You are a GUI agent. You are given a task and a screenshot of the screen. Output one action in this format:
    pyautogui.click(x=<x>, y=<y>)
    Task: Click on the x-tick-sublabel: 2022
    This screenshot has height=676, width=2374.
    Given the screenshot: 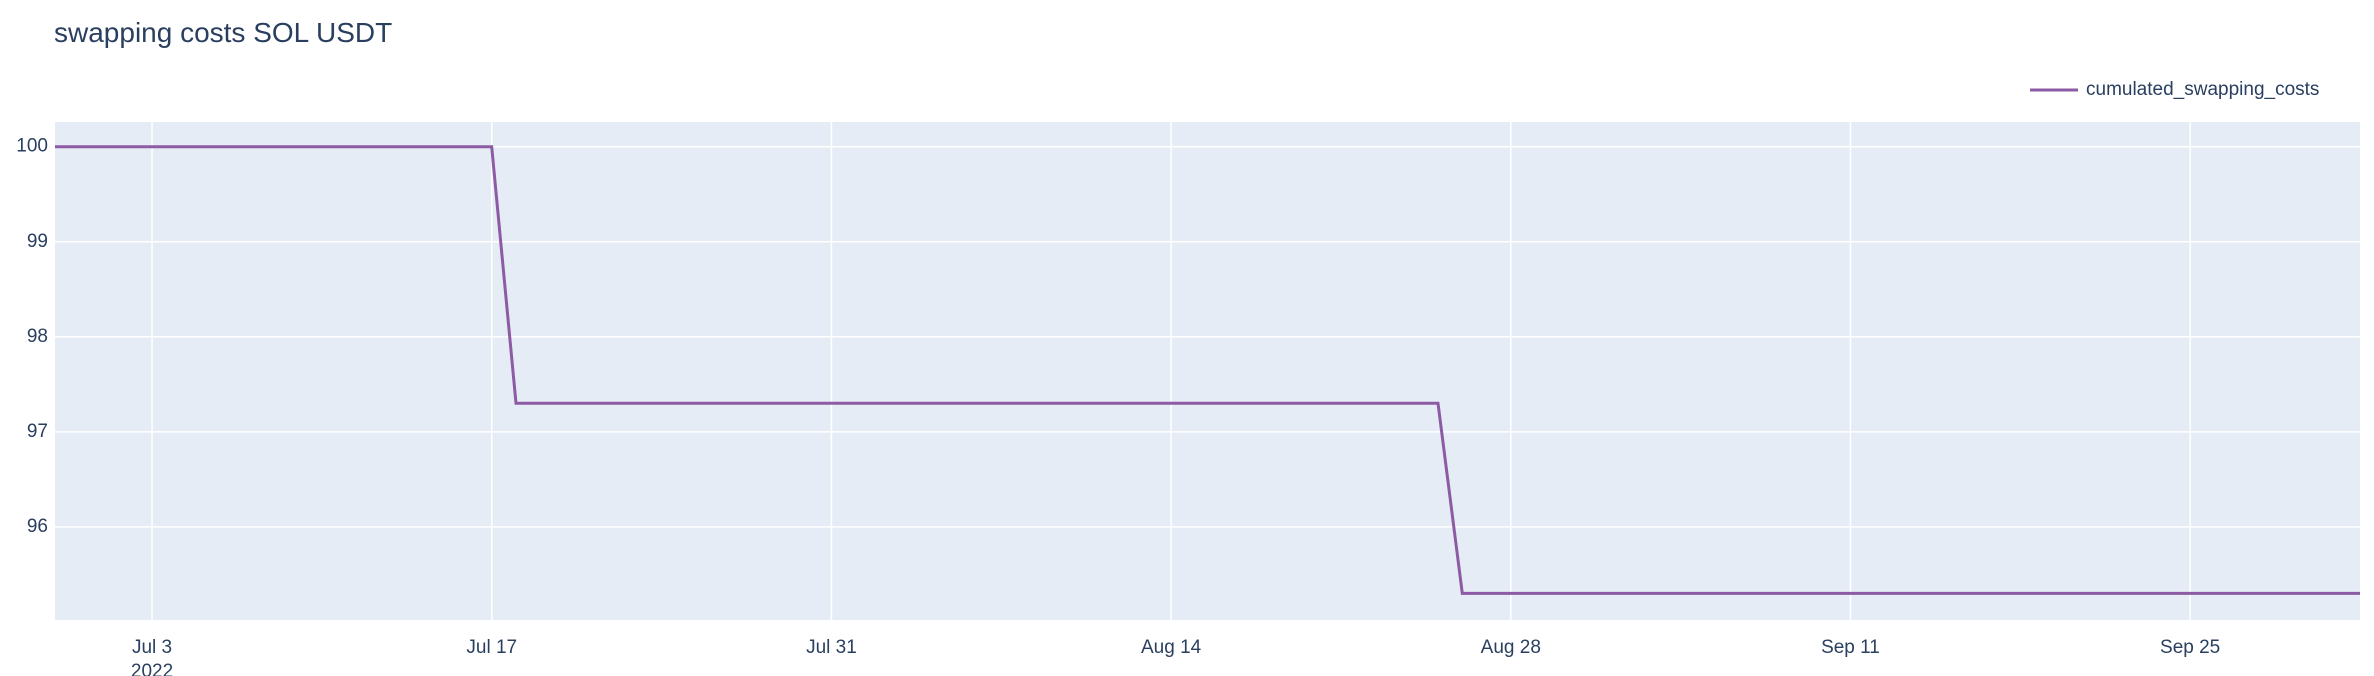 What is the action you would take?
    pyautogui.click(x=152, y=668)
    